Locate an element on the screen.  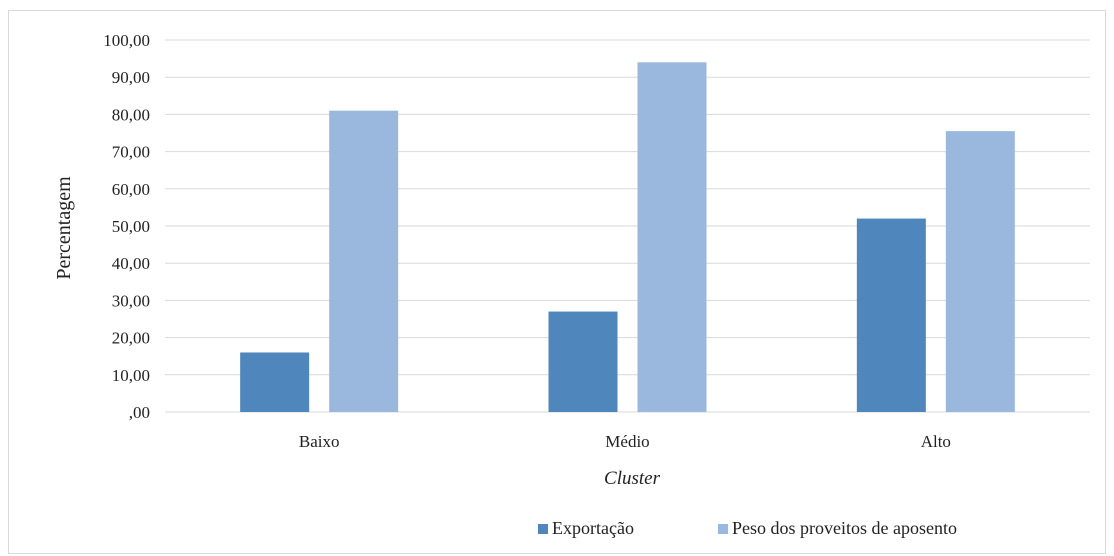
y-tick-label: 40,00 is located at coordinates (131, 263).